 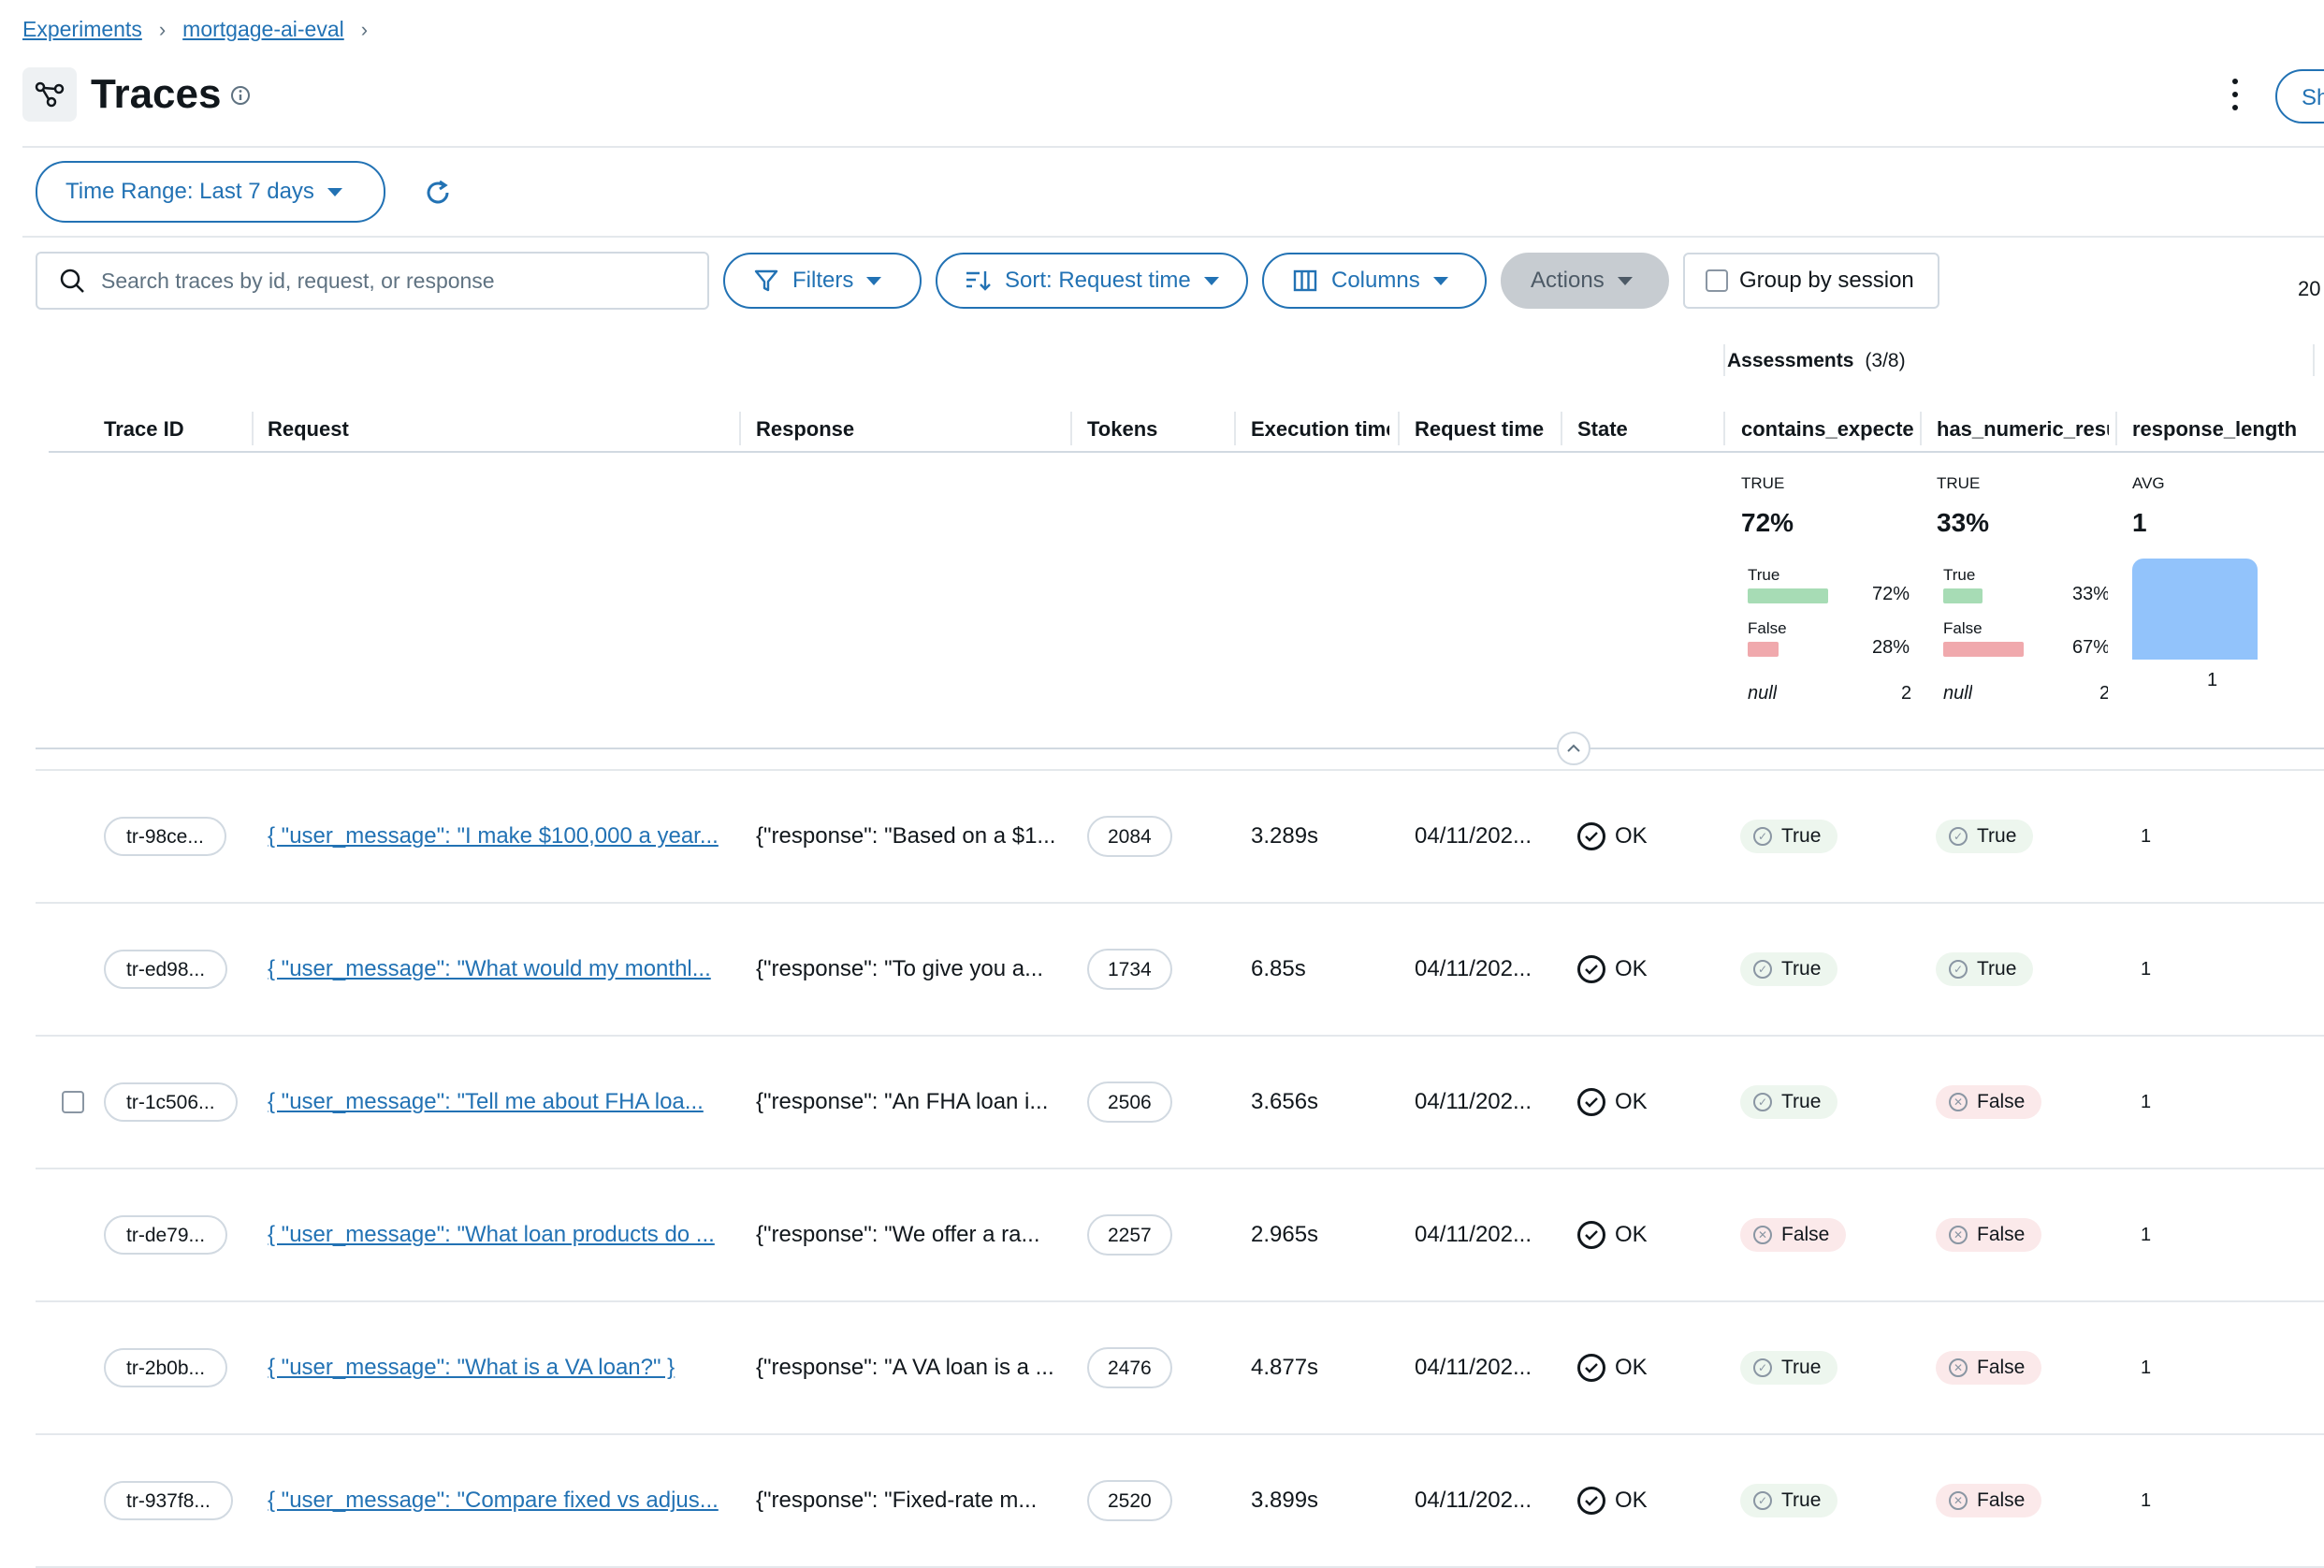 I want to click on breadcrumb-experiment-link: mortgage-ai-eval, so click(x=263, y=29).